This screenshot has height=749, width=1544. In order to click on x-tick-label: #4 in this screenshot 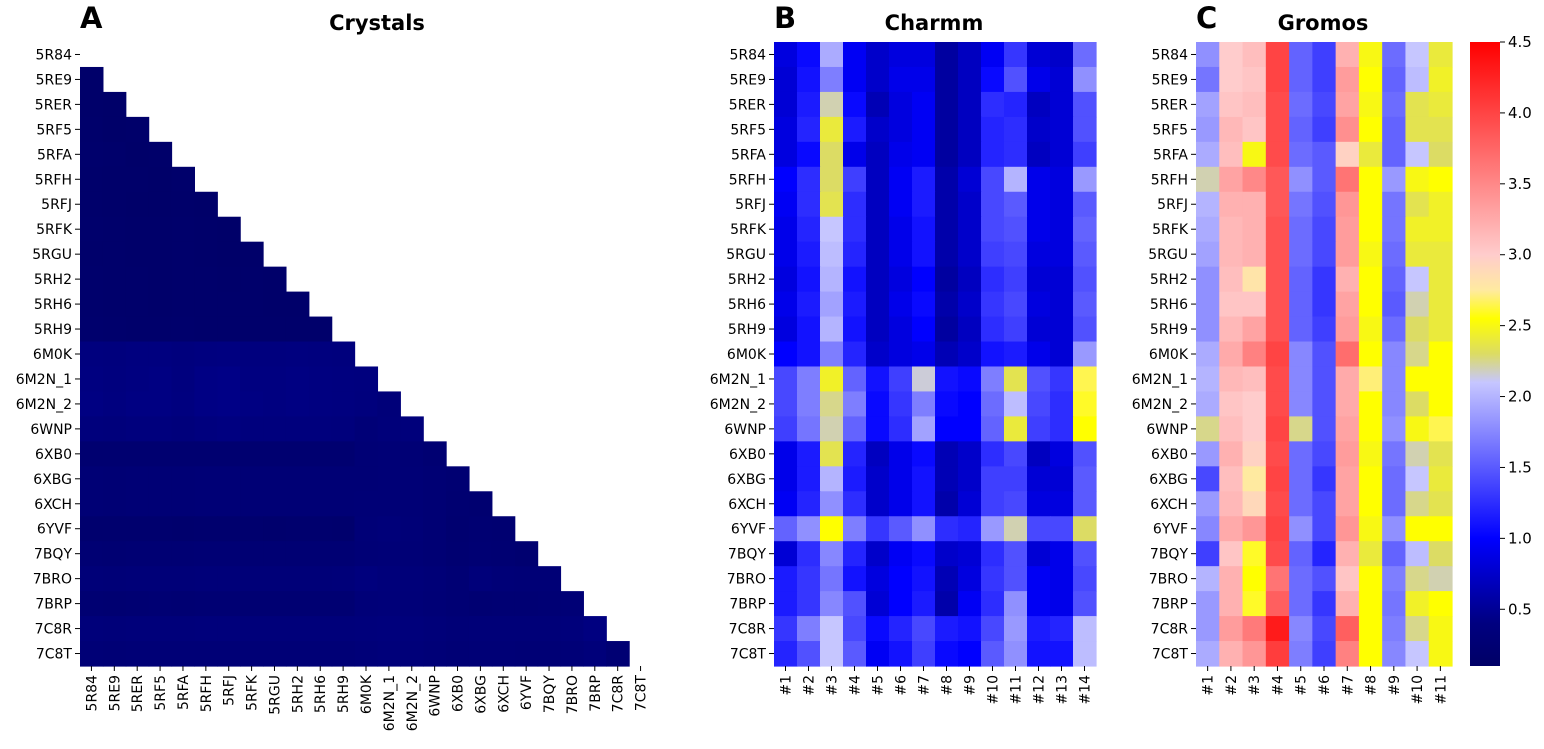, I will do `click(1278, 685)`.